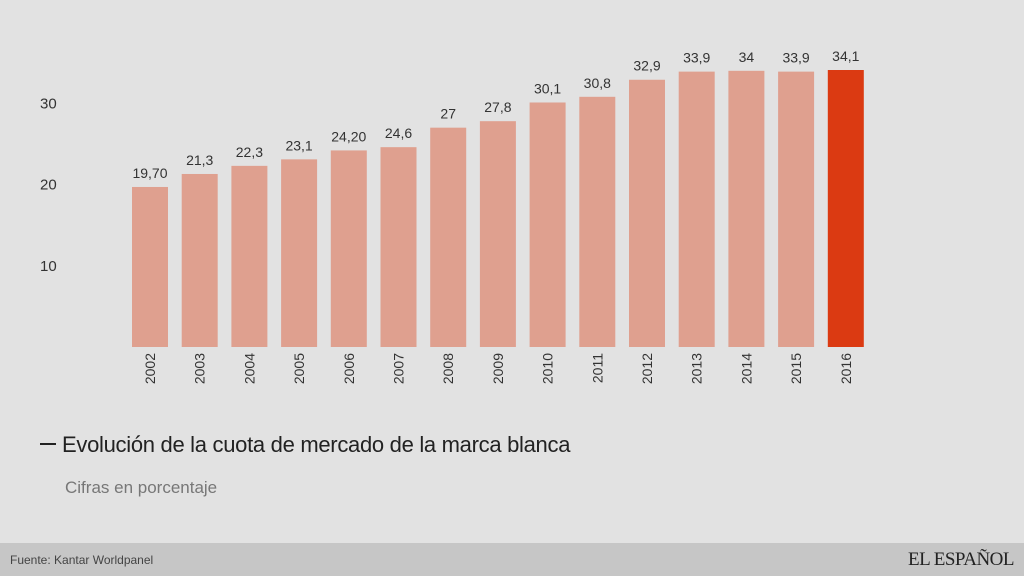  I want to click on bar-2004, so click(249, 256).